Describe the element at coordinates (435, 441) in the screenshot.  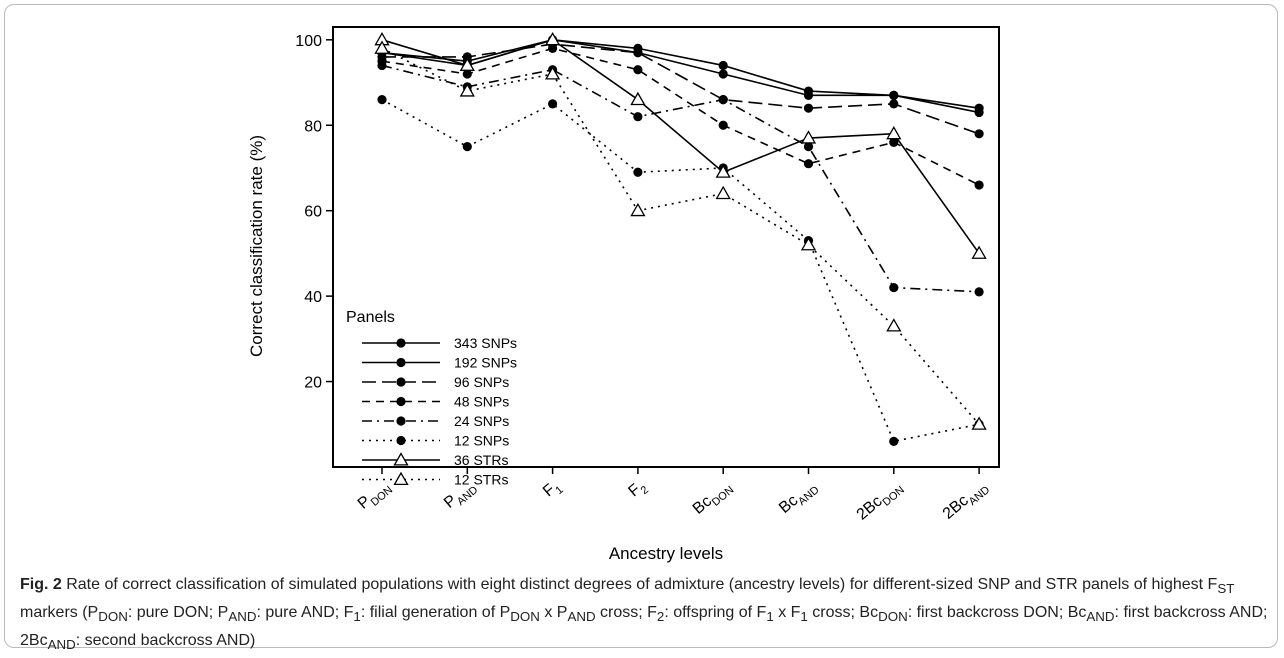
I see `legend-item: 12 SNPs` at that location.